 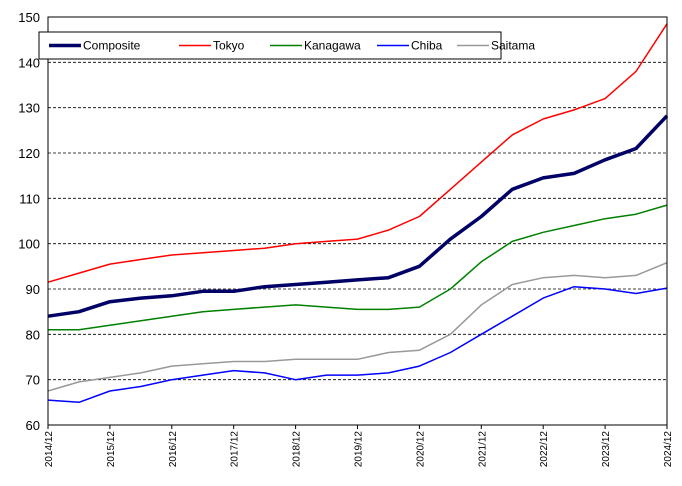 What do you see at coordinates (544, 449) in the screenshot?
I see `x-tick-label: 2022/12` at bounding box center [544, 449].